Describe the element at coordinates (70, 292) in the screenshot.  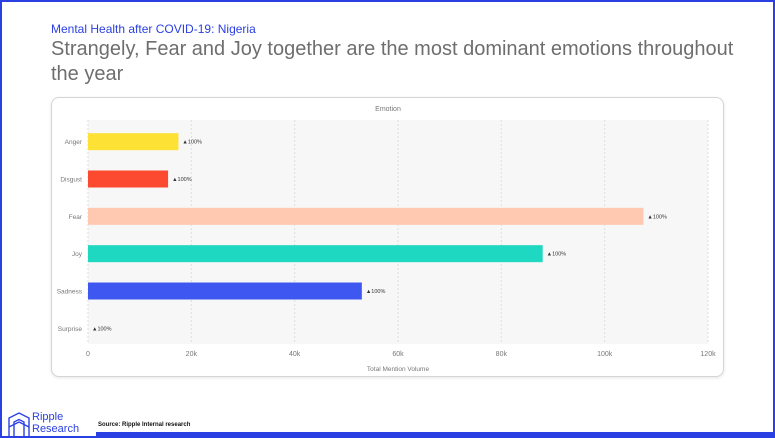
I see `y-category-label: Sadness` at that location.